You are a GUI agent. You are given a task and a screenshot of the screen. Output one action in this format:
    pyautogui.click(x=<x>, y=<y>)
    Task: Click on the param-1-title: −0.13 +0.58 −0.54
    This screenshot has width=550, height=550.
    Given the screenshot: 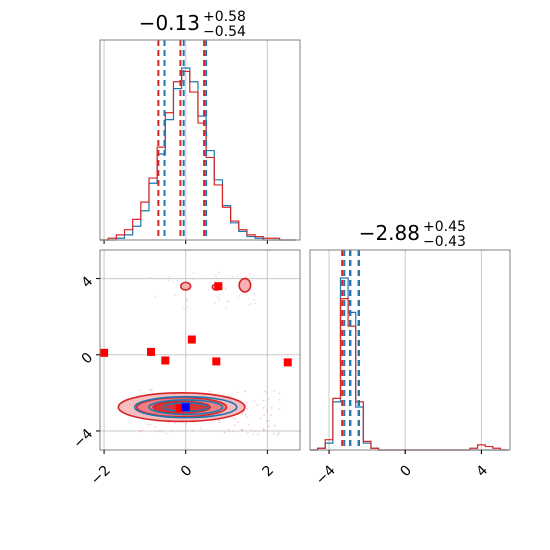 What is the action you would take?
    pyautogui.click(x=192, y=24)
    